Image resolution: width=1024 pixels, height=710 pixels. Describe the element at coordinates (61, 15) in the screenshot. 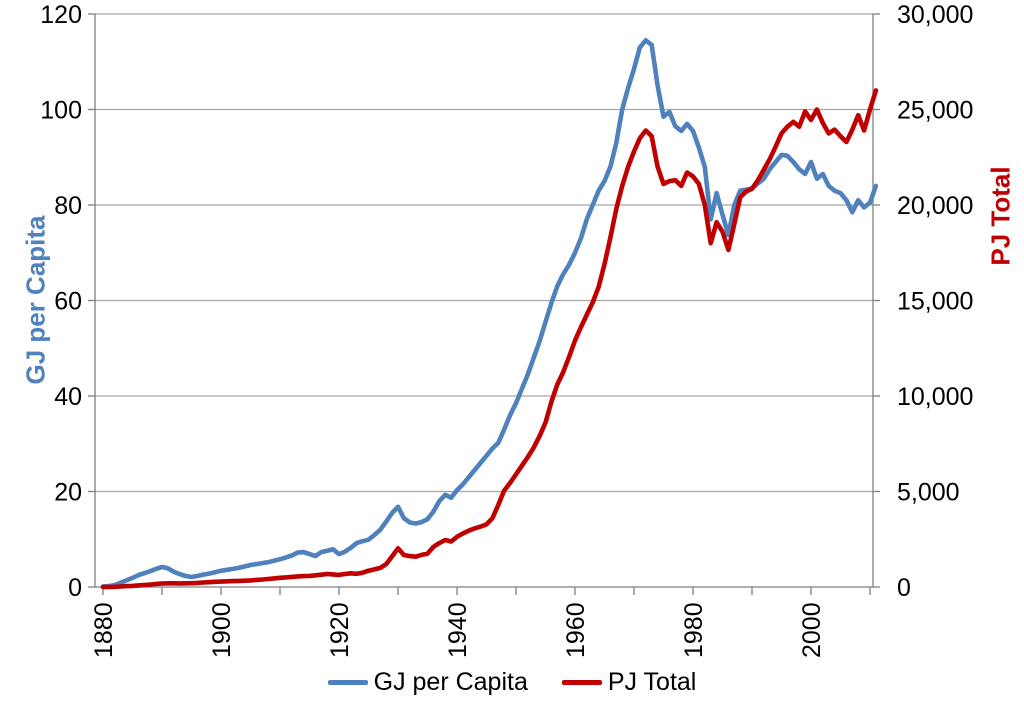

I see `left-axis-tick-label: 120` at that location.